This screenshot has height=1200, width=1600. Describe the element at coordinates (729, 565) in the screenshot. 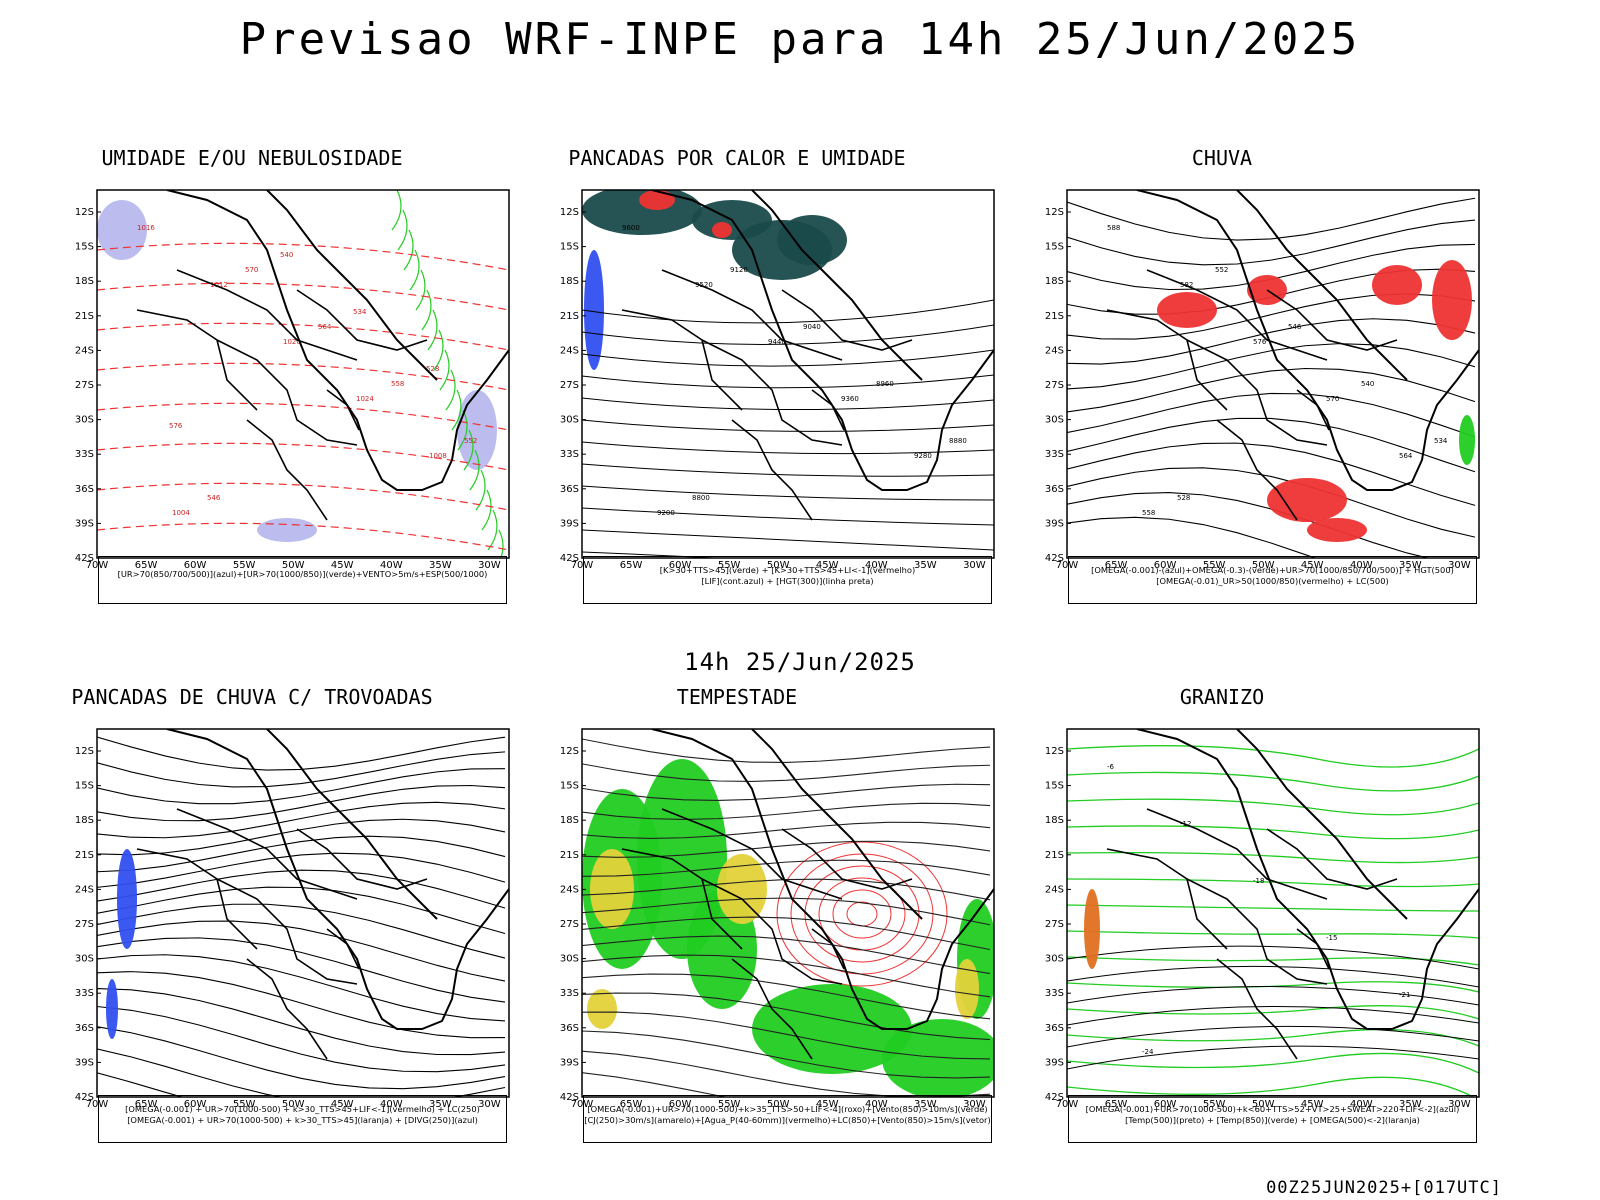

I see `lon-tick-label: 55W` at that location.